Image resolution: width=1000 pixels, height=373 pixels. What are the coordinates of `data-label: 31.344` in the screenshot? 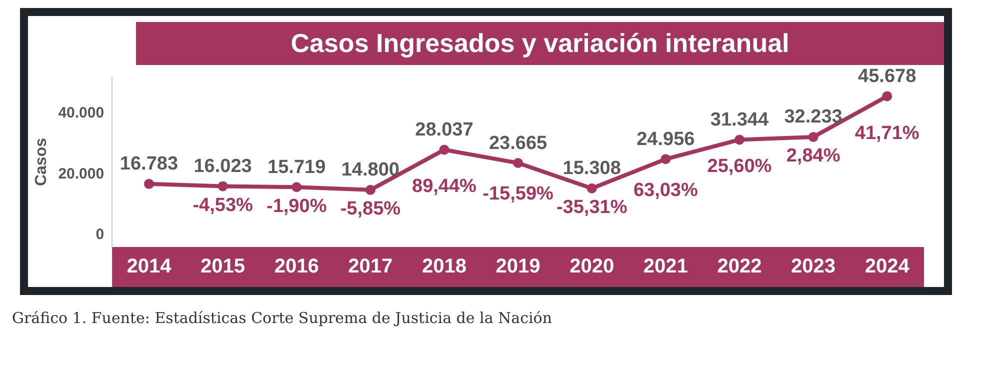 It's located at (739, 119).